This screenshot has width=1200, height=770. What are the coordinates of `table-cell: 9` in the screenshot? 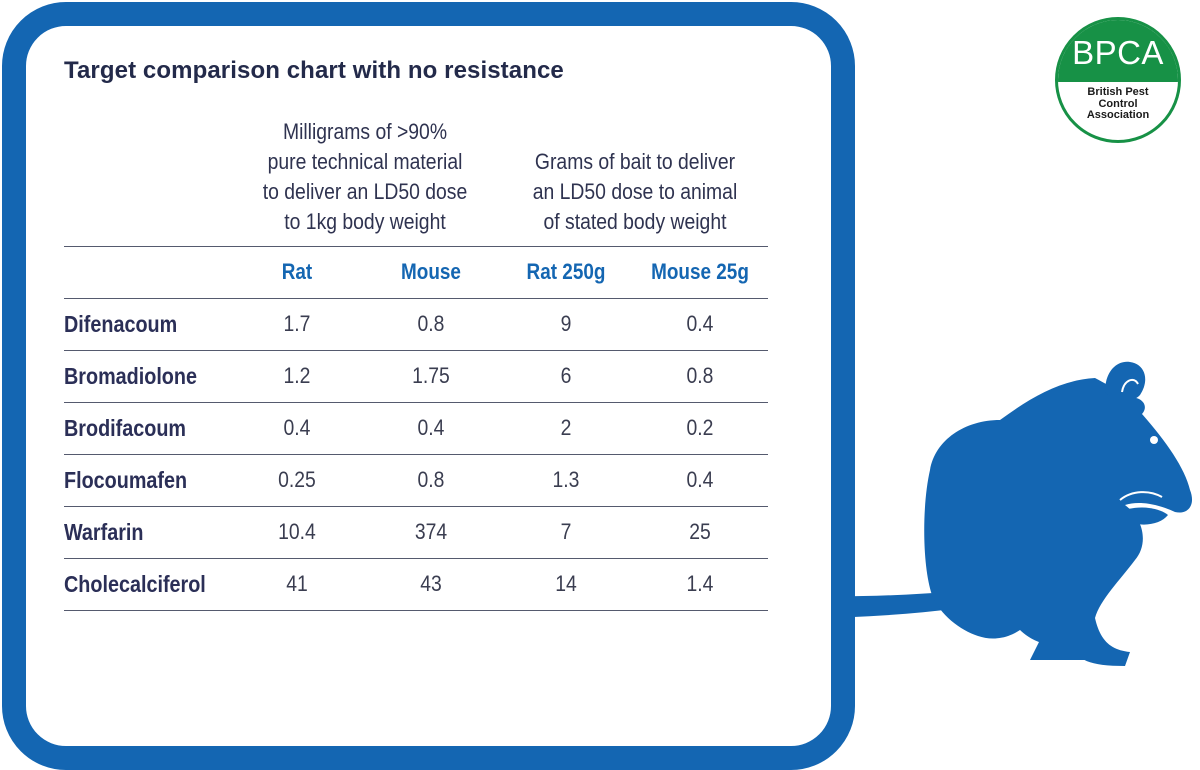 It's located at (566, 323).